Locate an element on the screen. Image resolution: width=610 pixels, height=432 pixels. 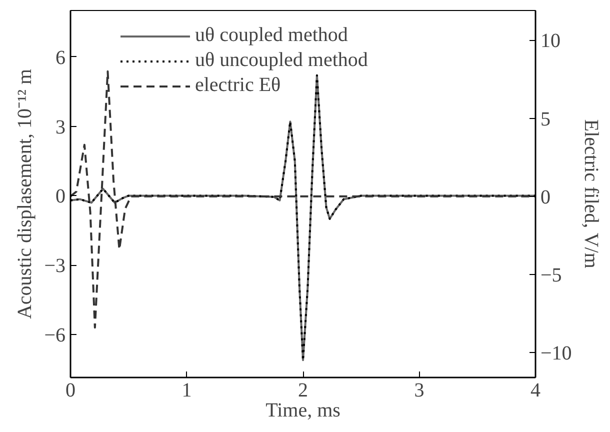
legend-label: uθ uncoupled method is located at coordinates (281, 60).